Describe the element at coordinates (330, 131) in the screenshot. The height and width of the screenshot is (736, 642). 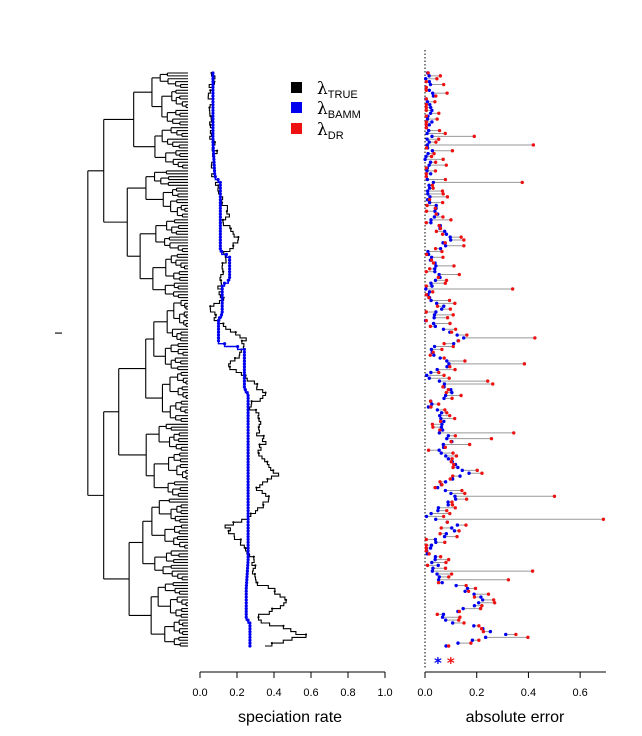
I see `legend-label-dr: λDR` at that location.